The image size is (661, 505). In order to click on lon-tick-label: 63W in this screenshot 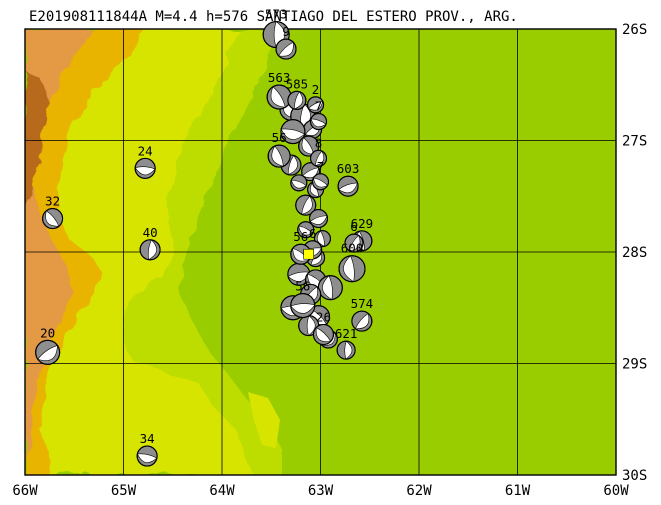, I will do `click(321, 491)`.